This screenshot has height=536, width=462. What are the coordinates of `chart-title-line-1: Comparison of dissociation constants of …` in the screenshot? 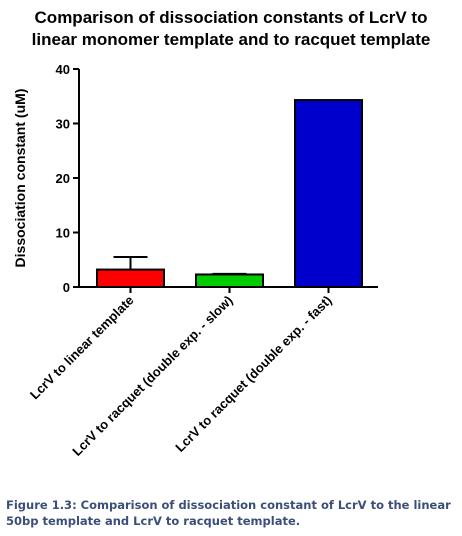 It's located at (231, 17).